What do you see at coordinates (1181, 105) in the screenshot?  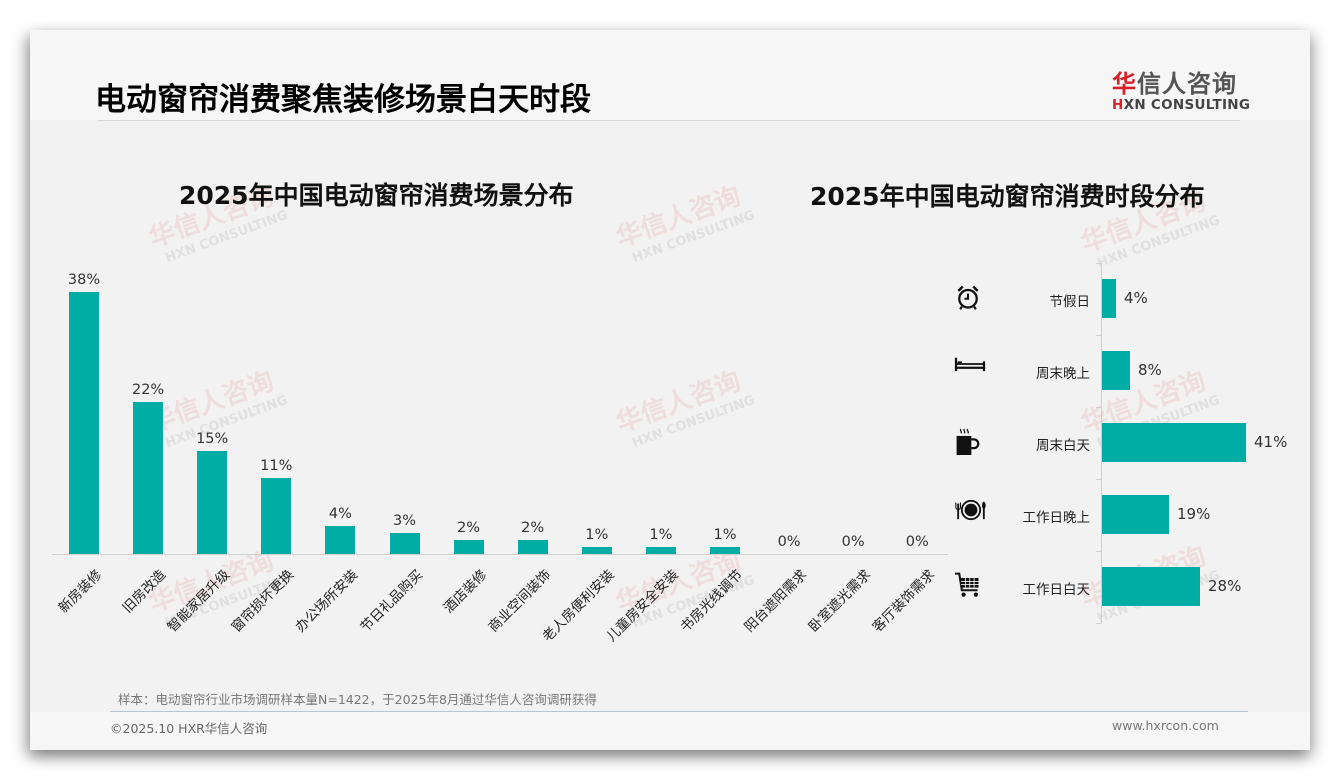 I see `logo-en: HXN CONSULTING` at bounding box center [1181, 105].